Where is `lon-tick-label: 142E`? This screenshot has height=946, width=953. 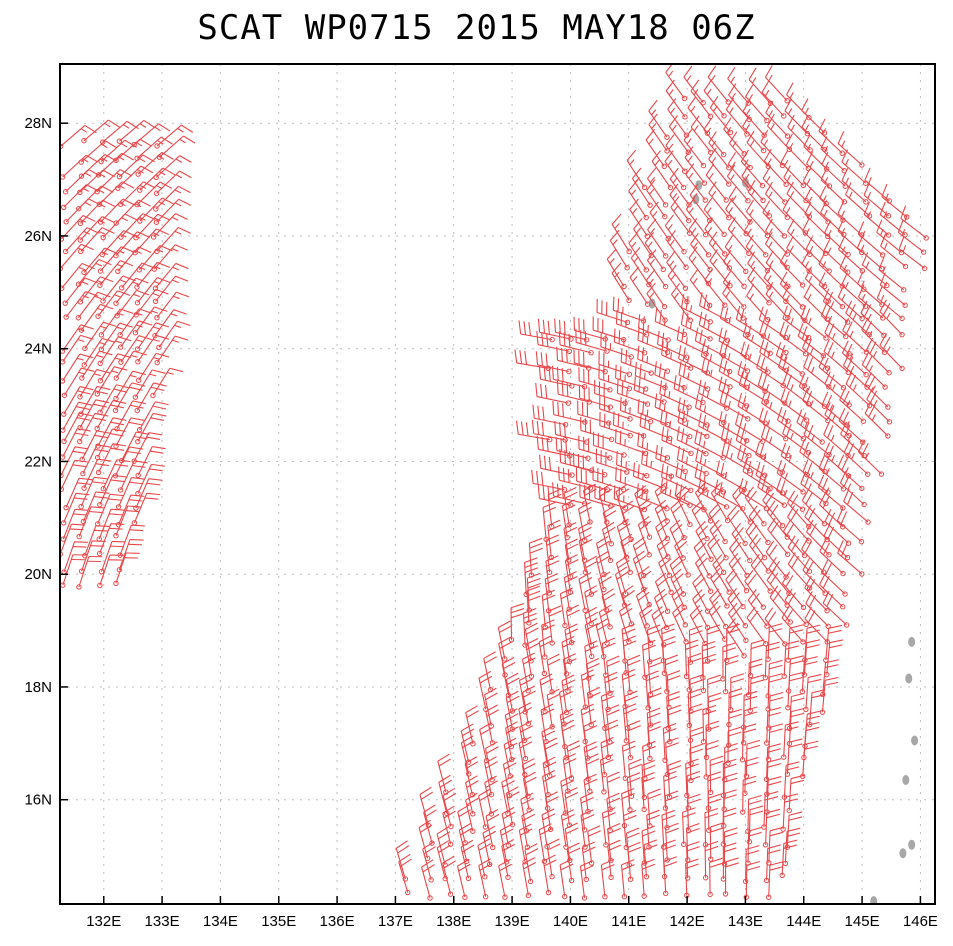
lon-tick-label: 142E is located at coordinates (687, 921).